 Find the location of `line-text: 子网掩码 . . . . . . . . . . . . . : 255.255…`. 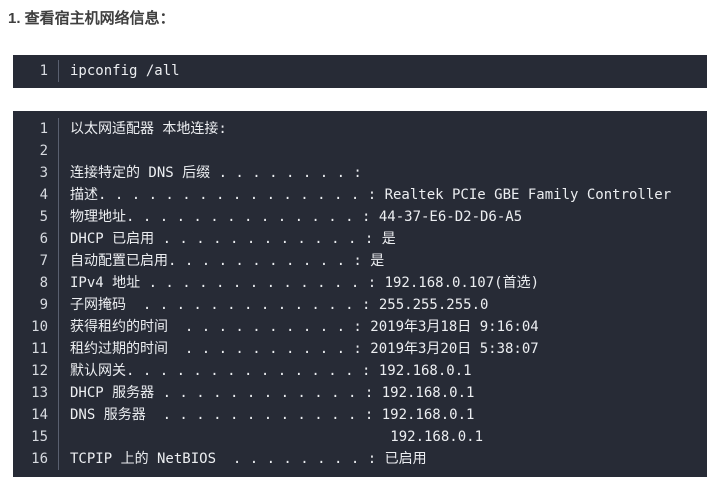

line-text: 子网掩码 . . . . . . . . . . . . . : 255.255… is located at coordinates (382, 305).